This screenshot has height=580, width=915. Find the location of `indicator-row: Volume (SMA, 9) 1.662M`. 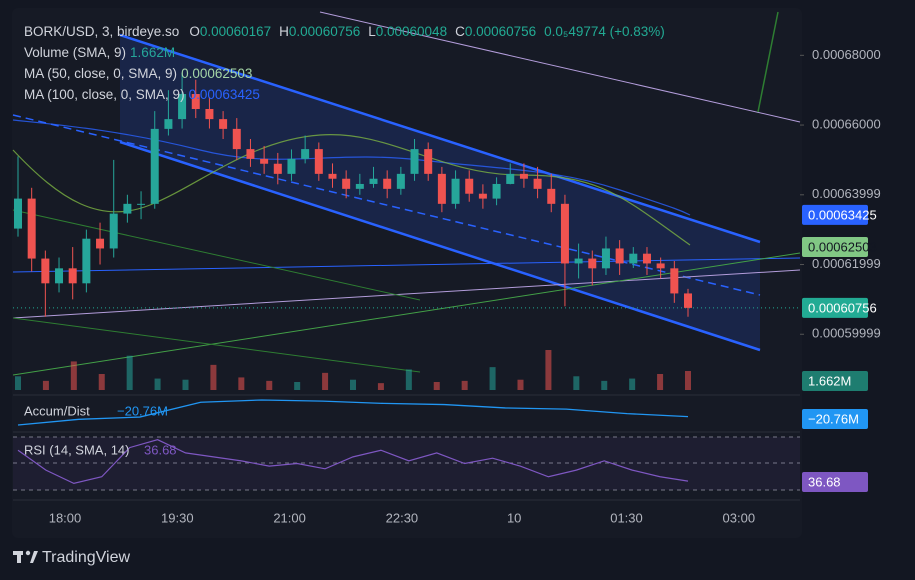

indicator-row: Volume (SMA, 9) 1.662M is located at coordinates (99, 52).